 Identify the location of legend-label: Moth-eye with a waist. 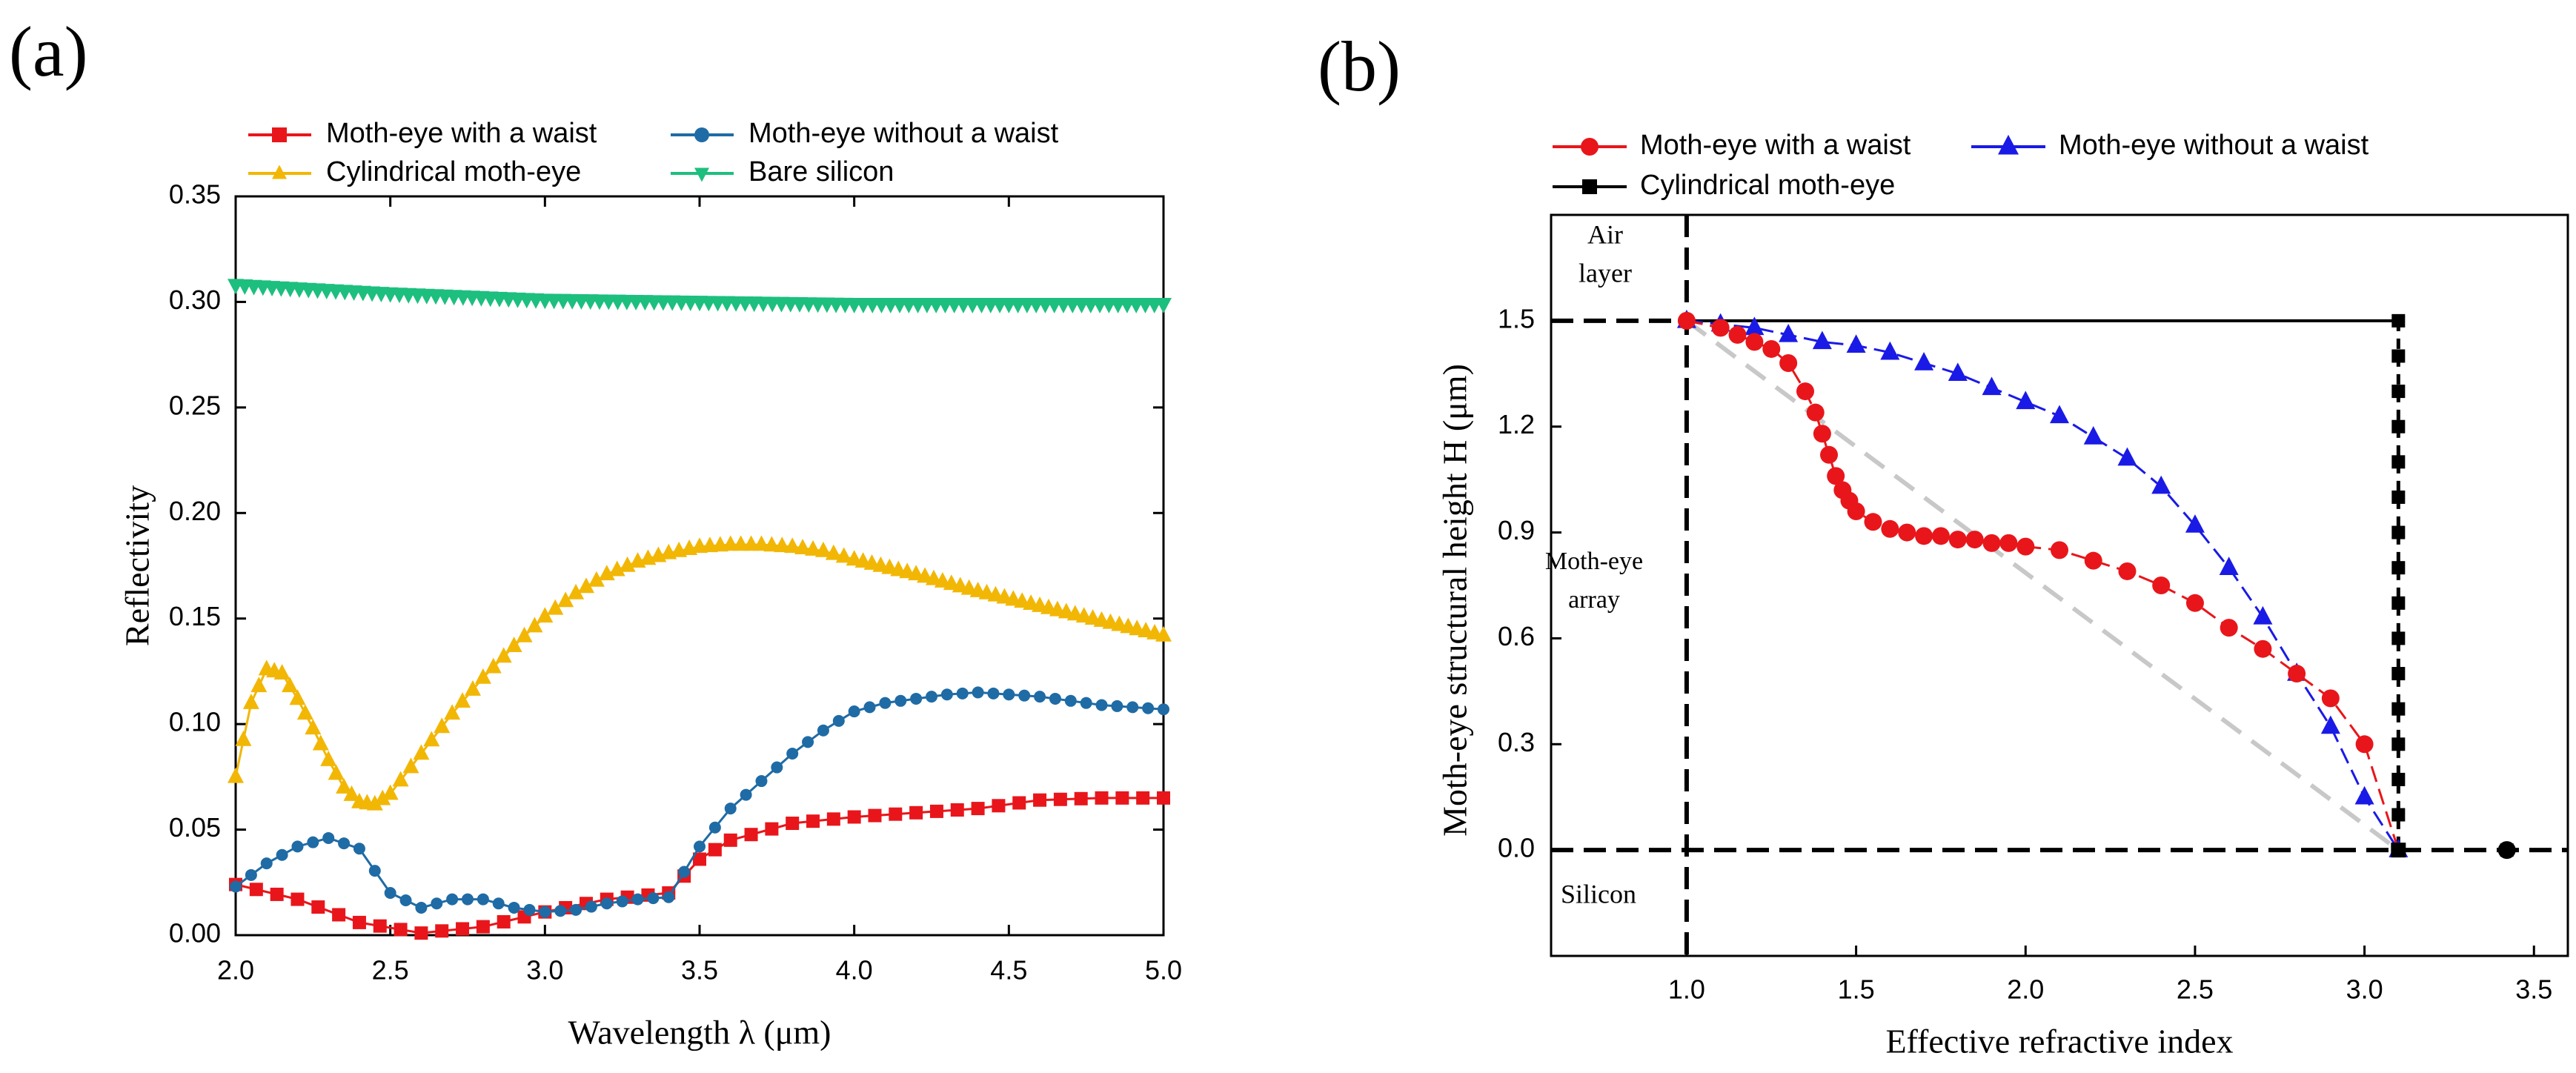
(1775, 146).